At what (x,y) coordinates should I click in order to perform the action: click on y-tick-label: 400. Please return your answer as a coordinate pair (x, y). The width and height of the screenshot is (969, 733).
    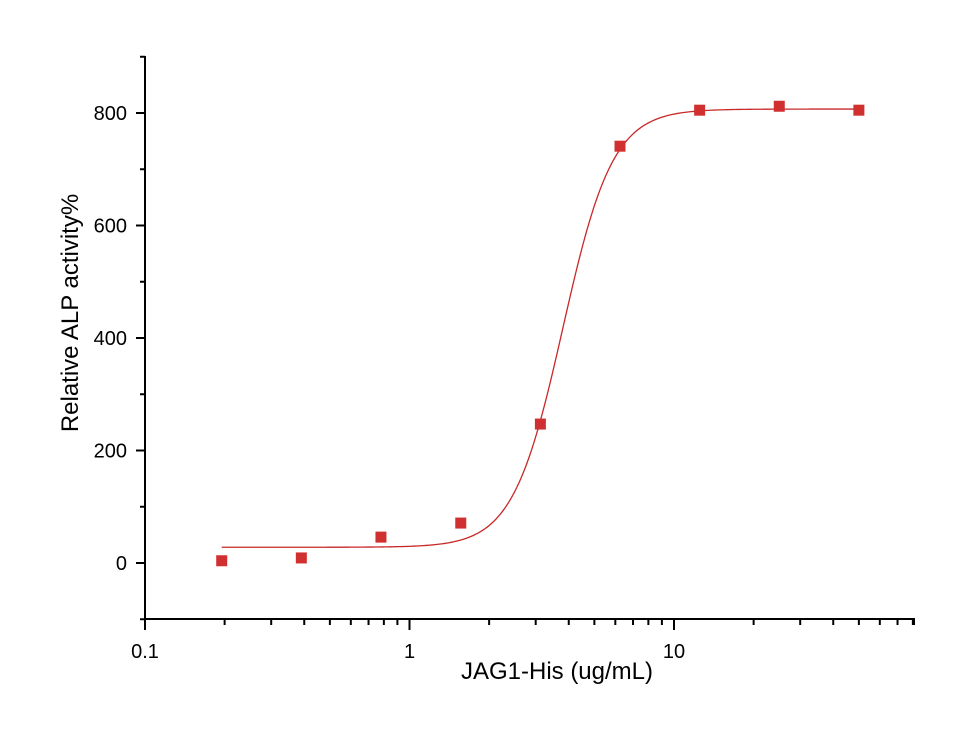
    Looking at the image, I should click on (110, 339).